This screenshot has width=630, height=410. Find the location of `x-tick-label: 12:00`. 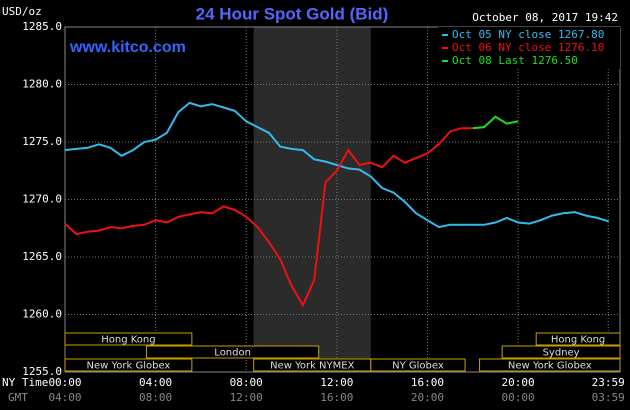

x-tick-label: 12:00 is located at coordinates (336, 382).